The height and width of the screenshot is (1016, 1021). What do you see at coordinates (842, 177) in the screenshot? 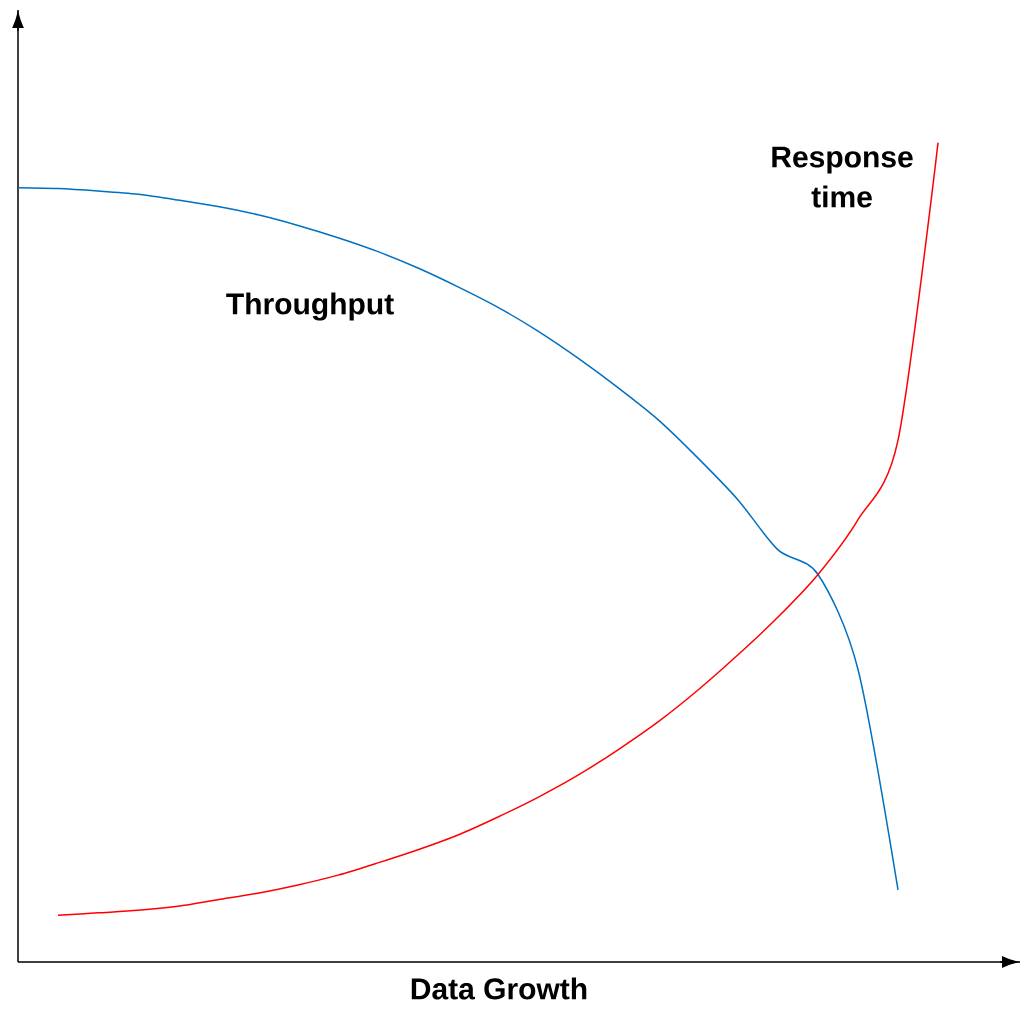
I see `series-label: Response time` at bounding box center [842, 177].